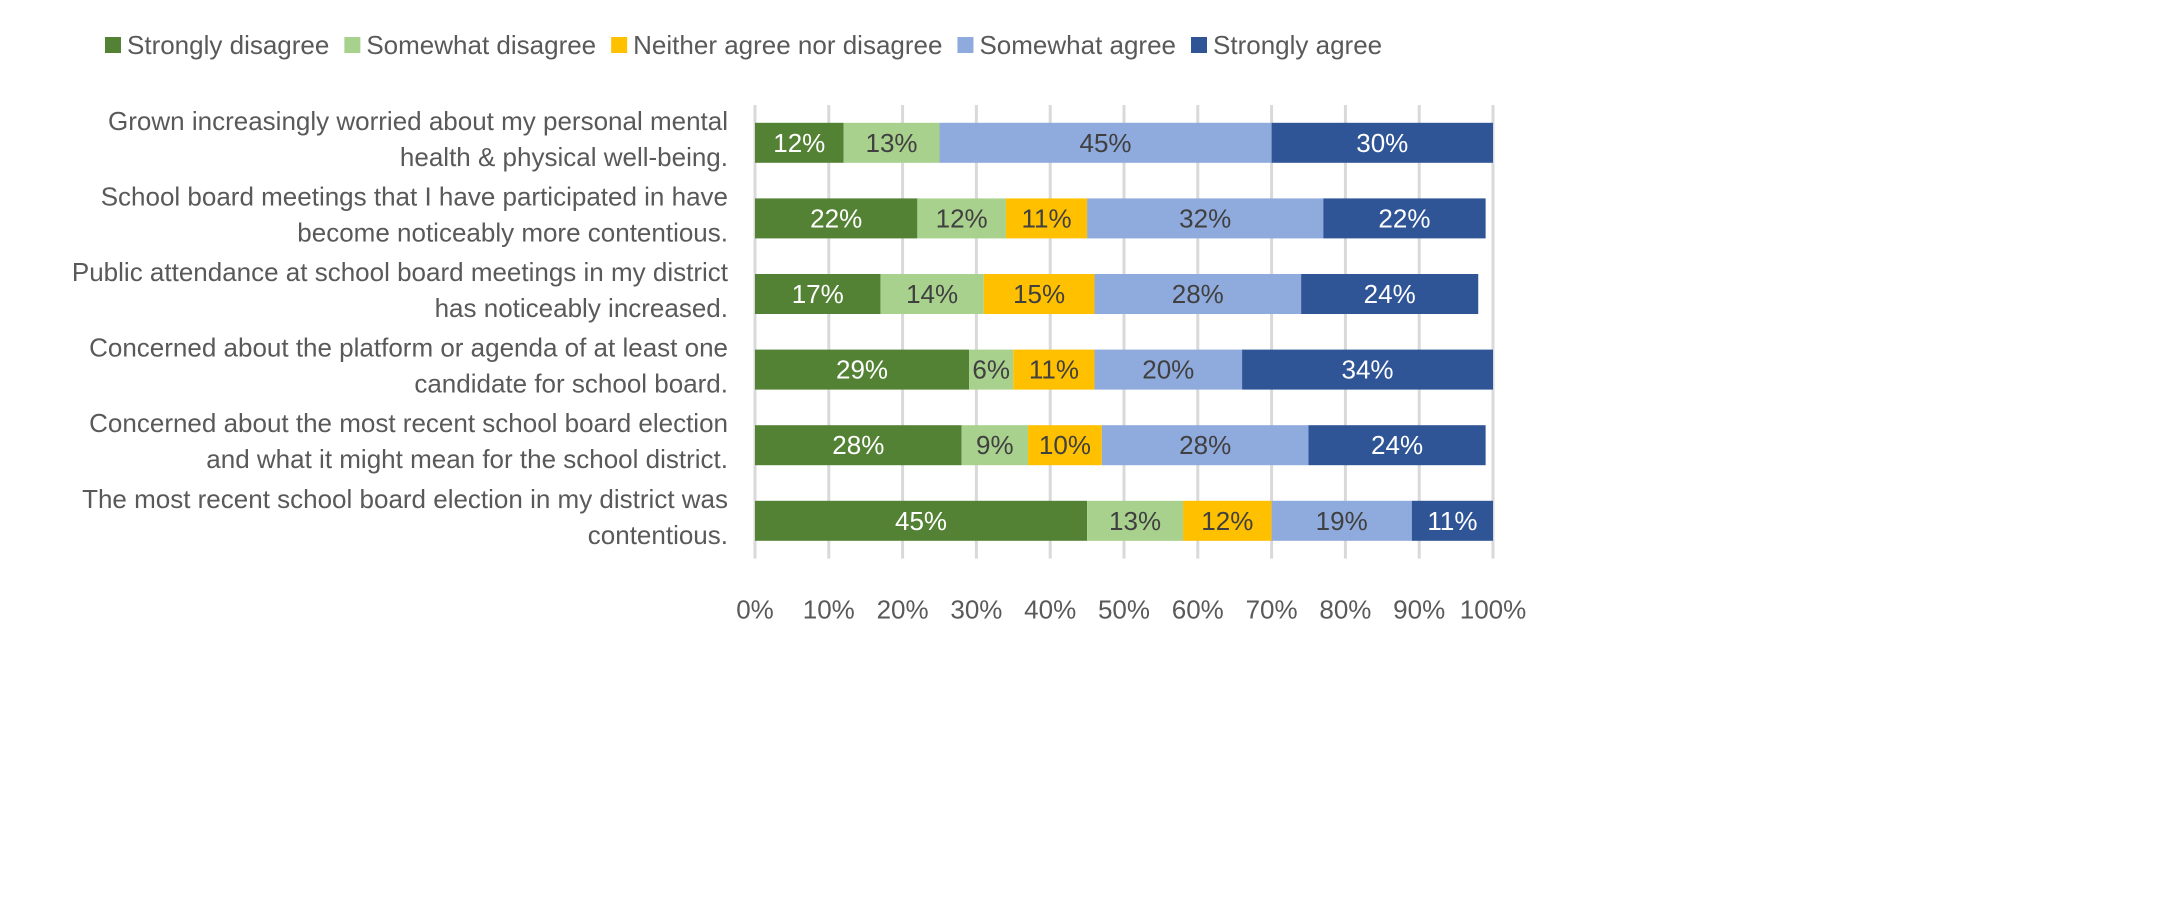 The height and width of the screenshot is (924, 2158). I want to click on data-label: 32%, so click(1205, 218).